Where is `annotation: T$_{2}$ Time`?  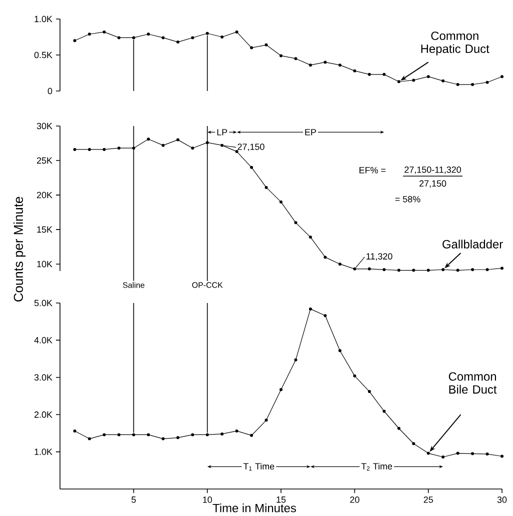
annotation: T$_{2}$ Time is located at coordinates (376, 466).